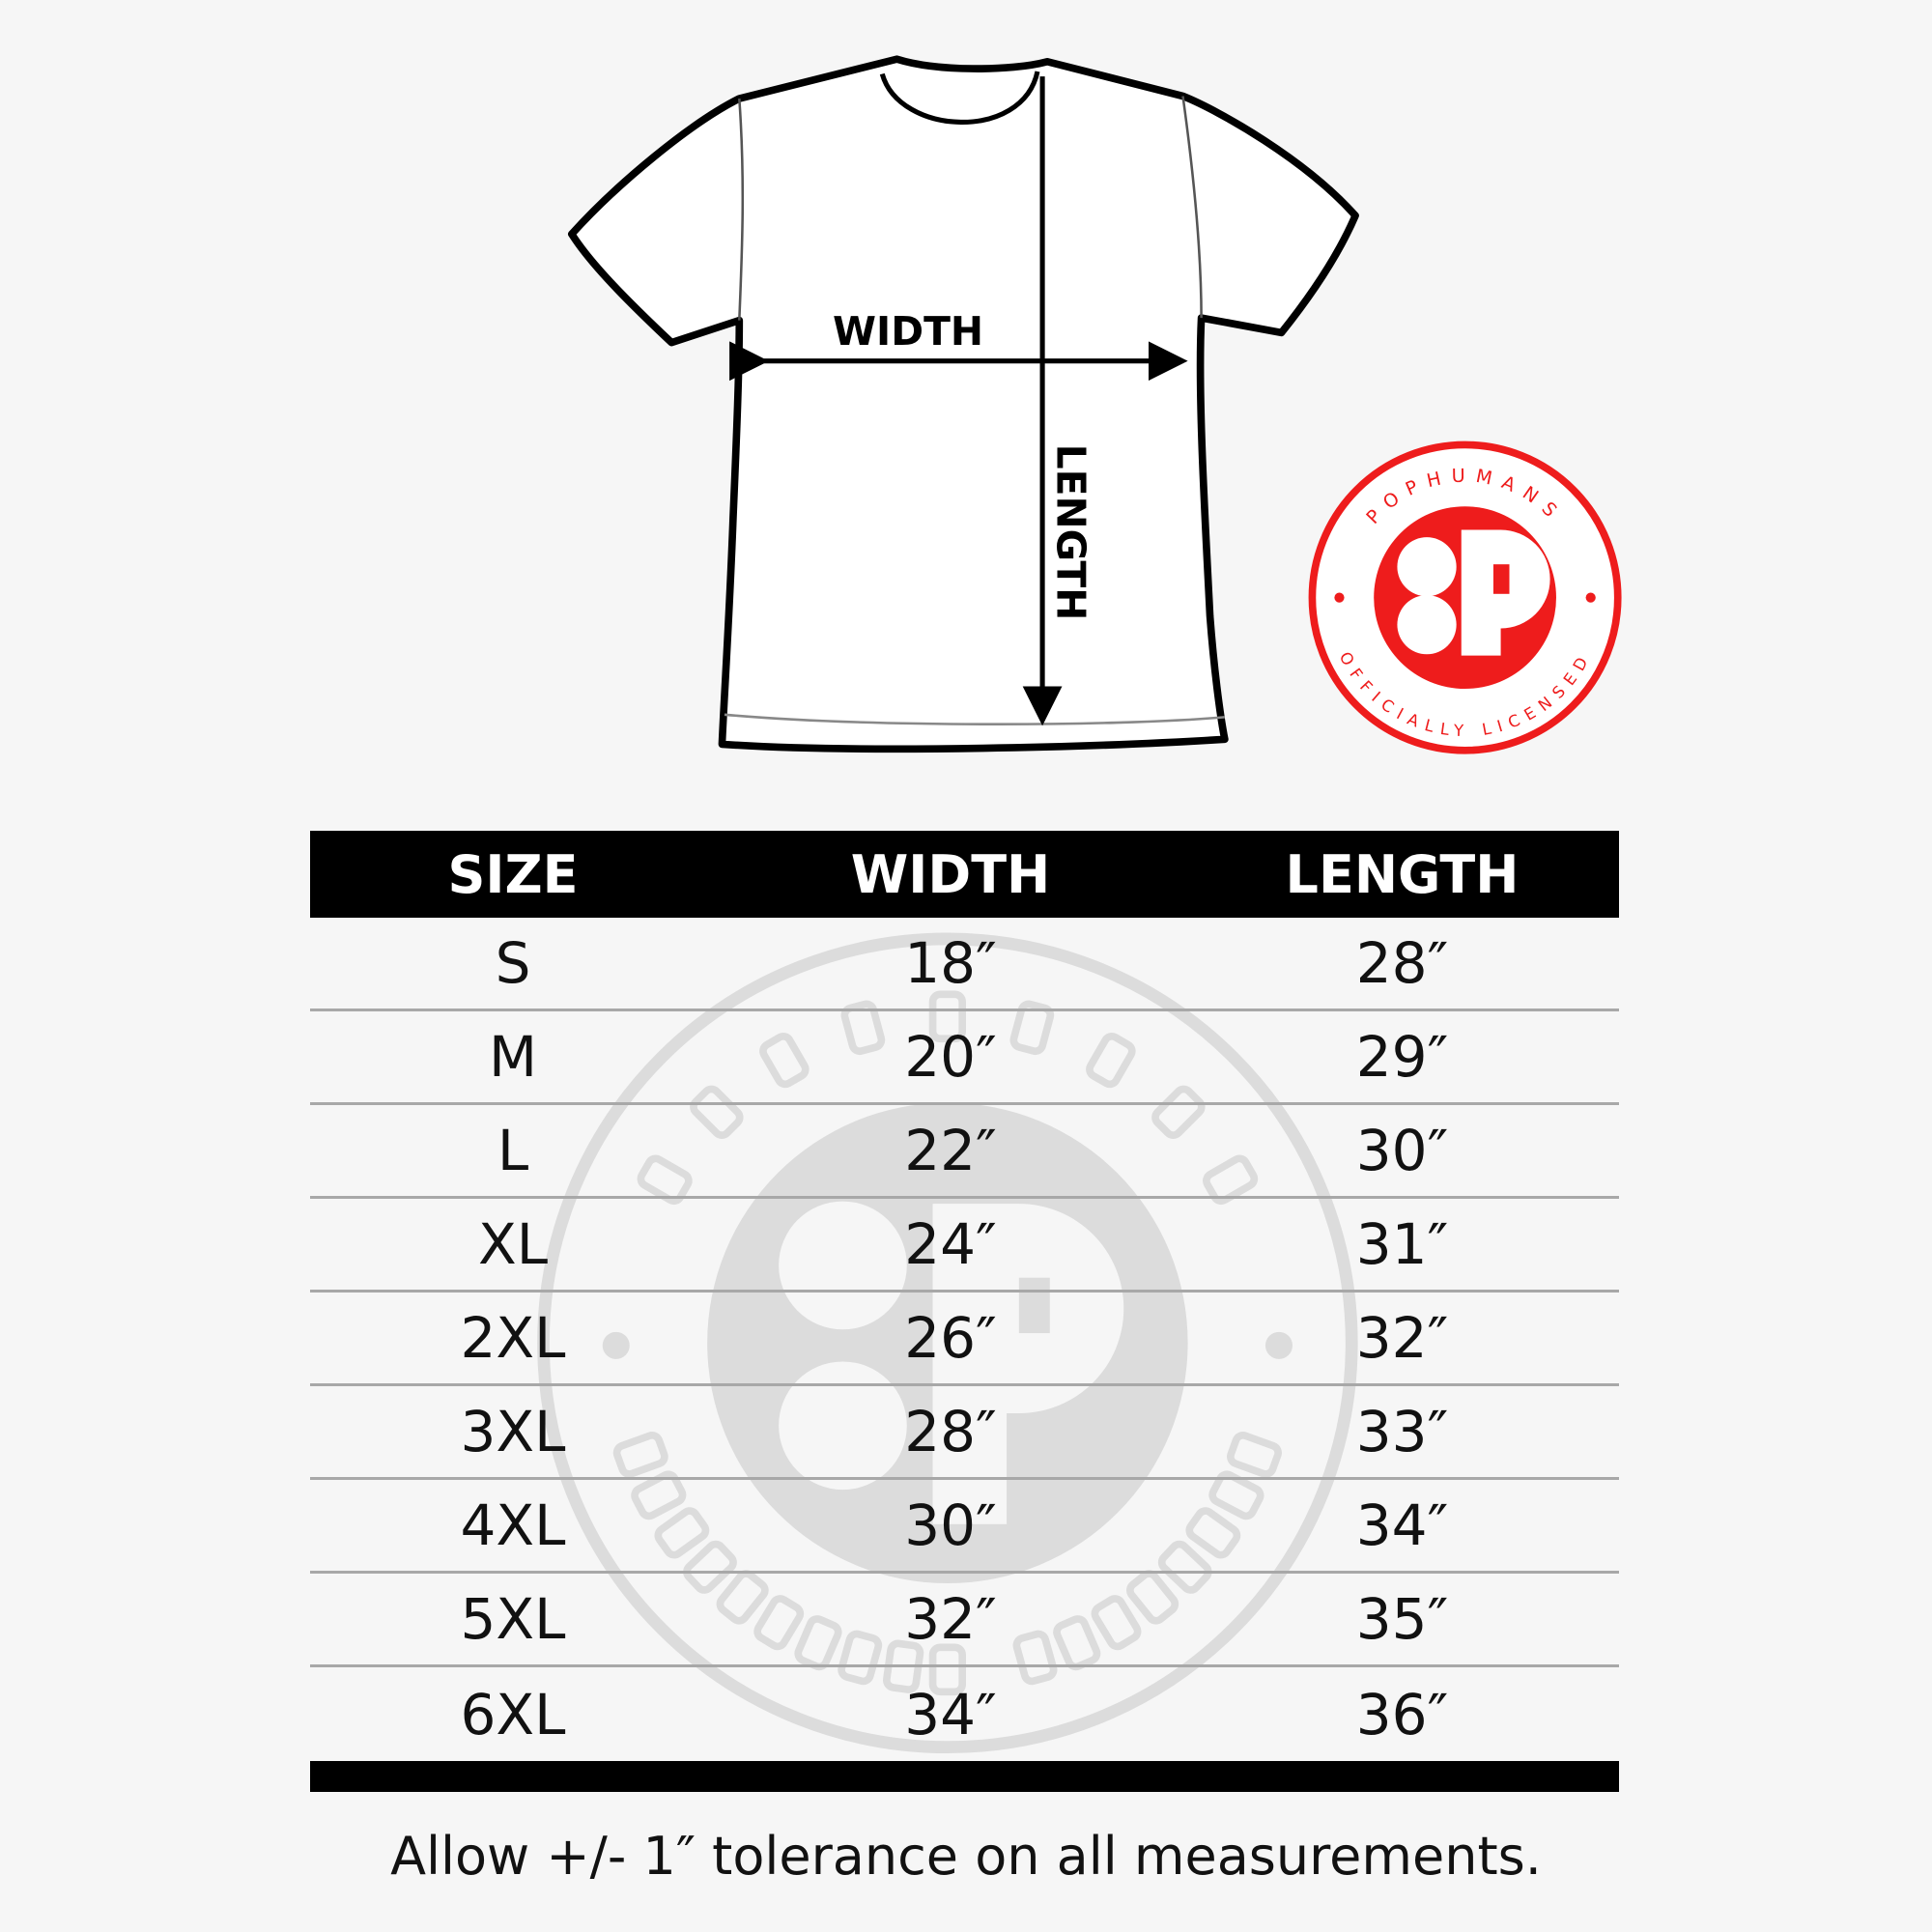 The image size is (1932, 1932). I want to click on table-row: 2XL 26″ 32″, so click(964, 1339).